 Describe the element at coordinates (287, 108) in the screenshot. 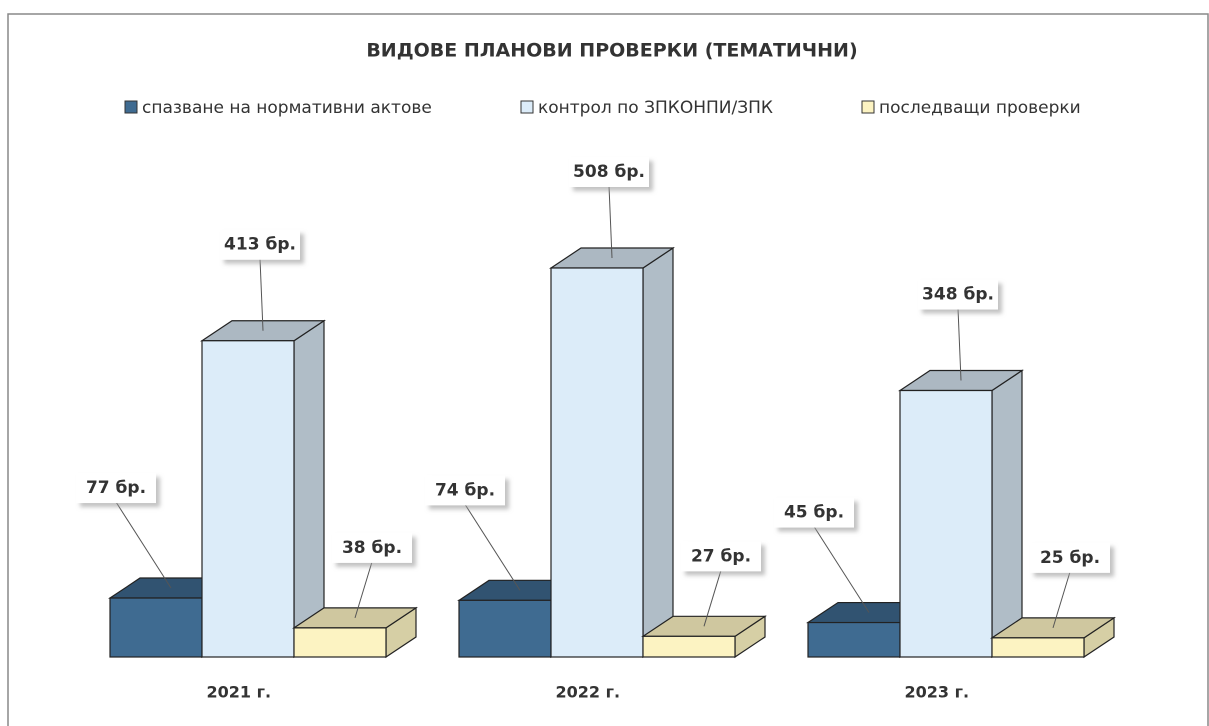

I see `legend-label: спазване на нормативни актове` at that location.